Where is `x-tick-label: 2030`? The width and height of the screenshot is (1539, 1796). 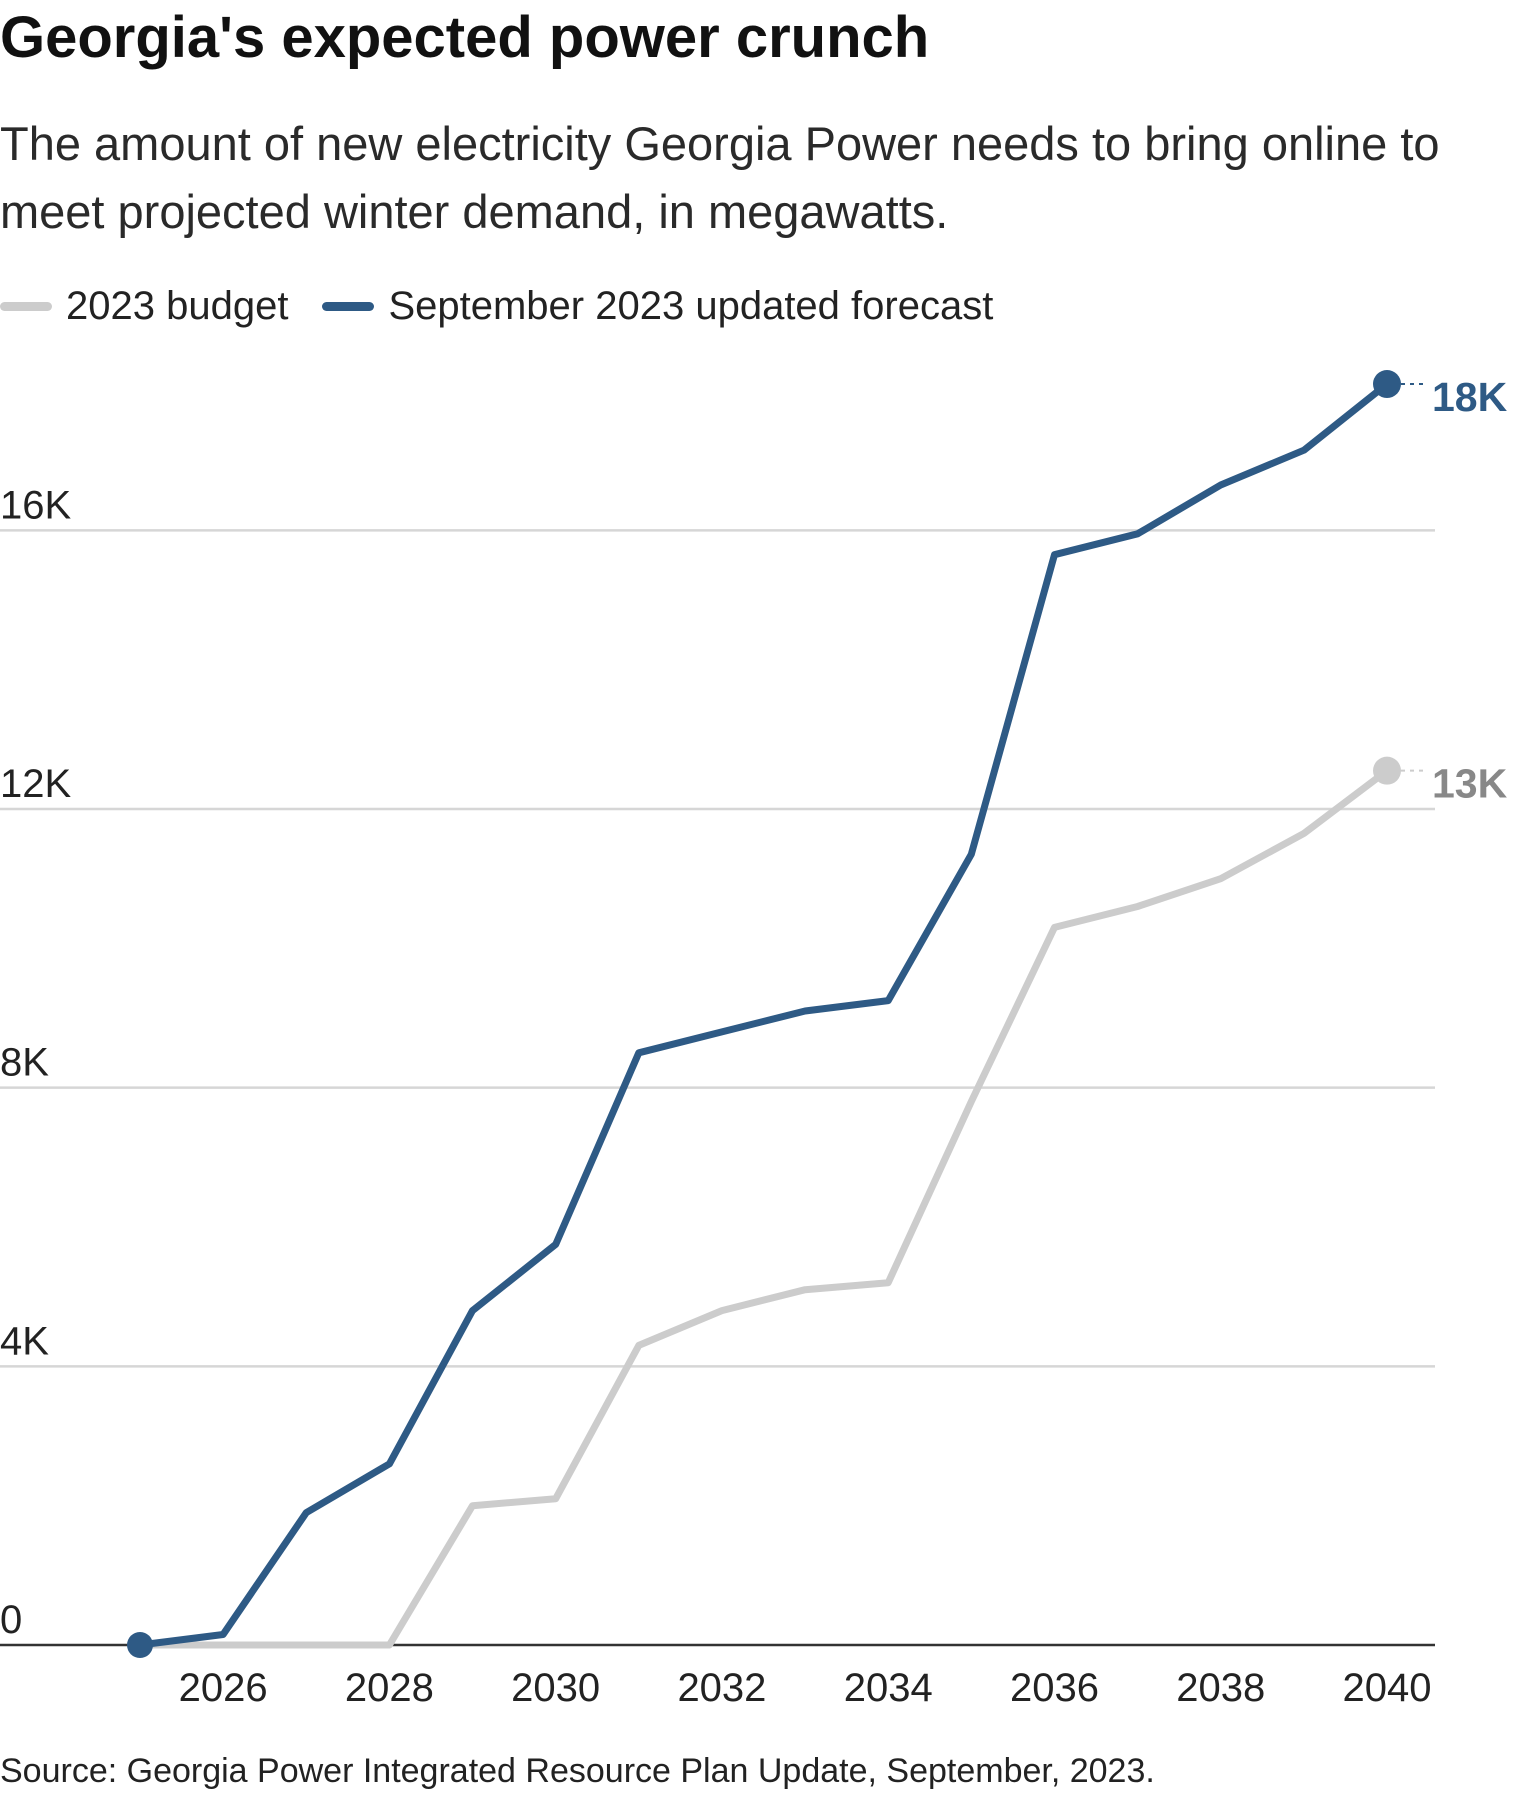 x-tick-label: 2030 is located at coordinates (555, 1688).